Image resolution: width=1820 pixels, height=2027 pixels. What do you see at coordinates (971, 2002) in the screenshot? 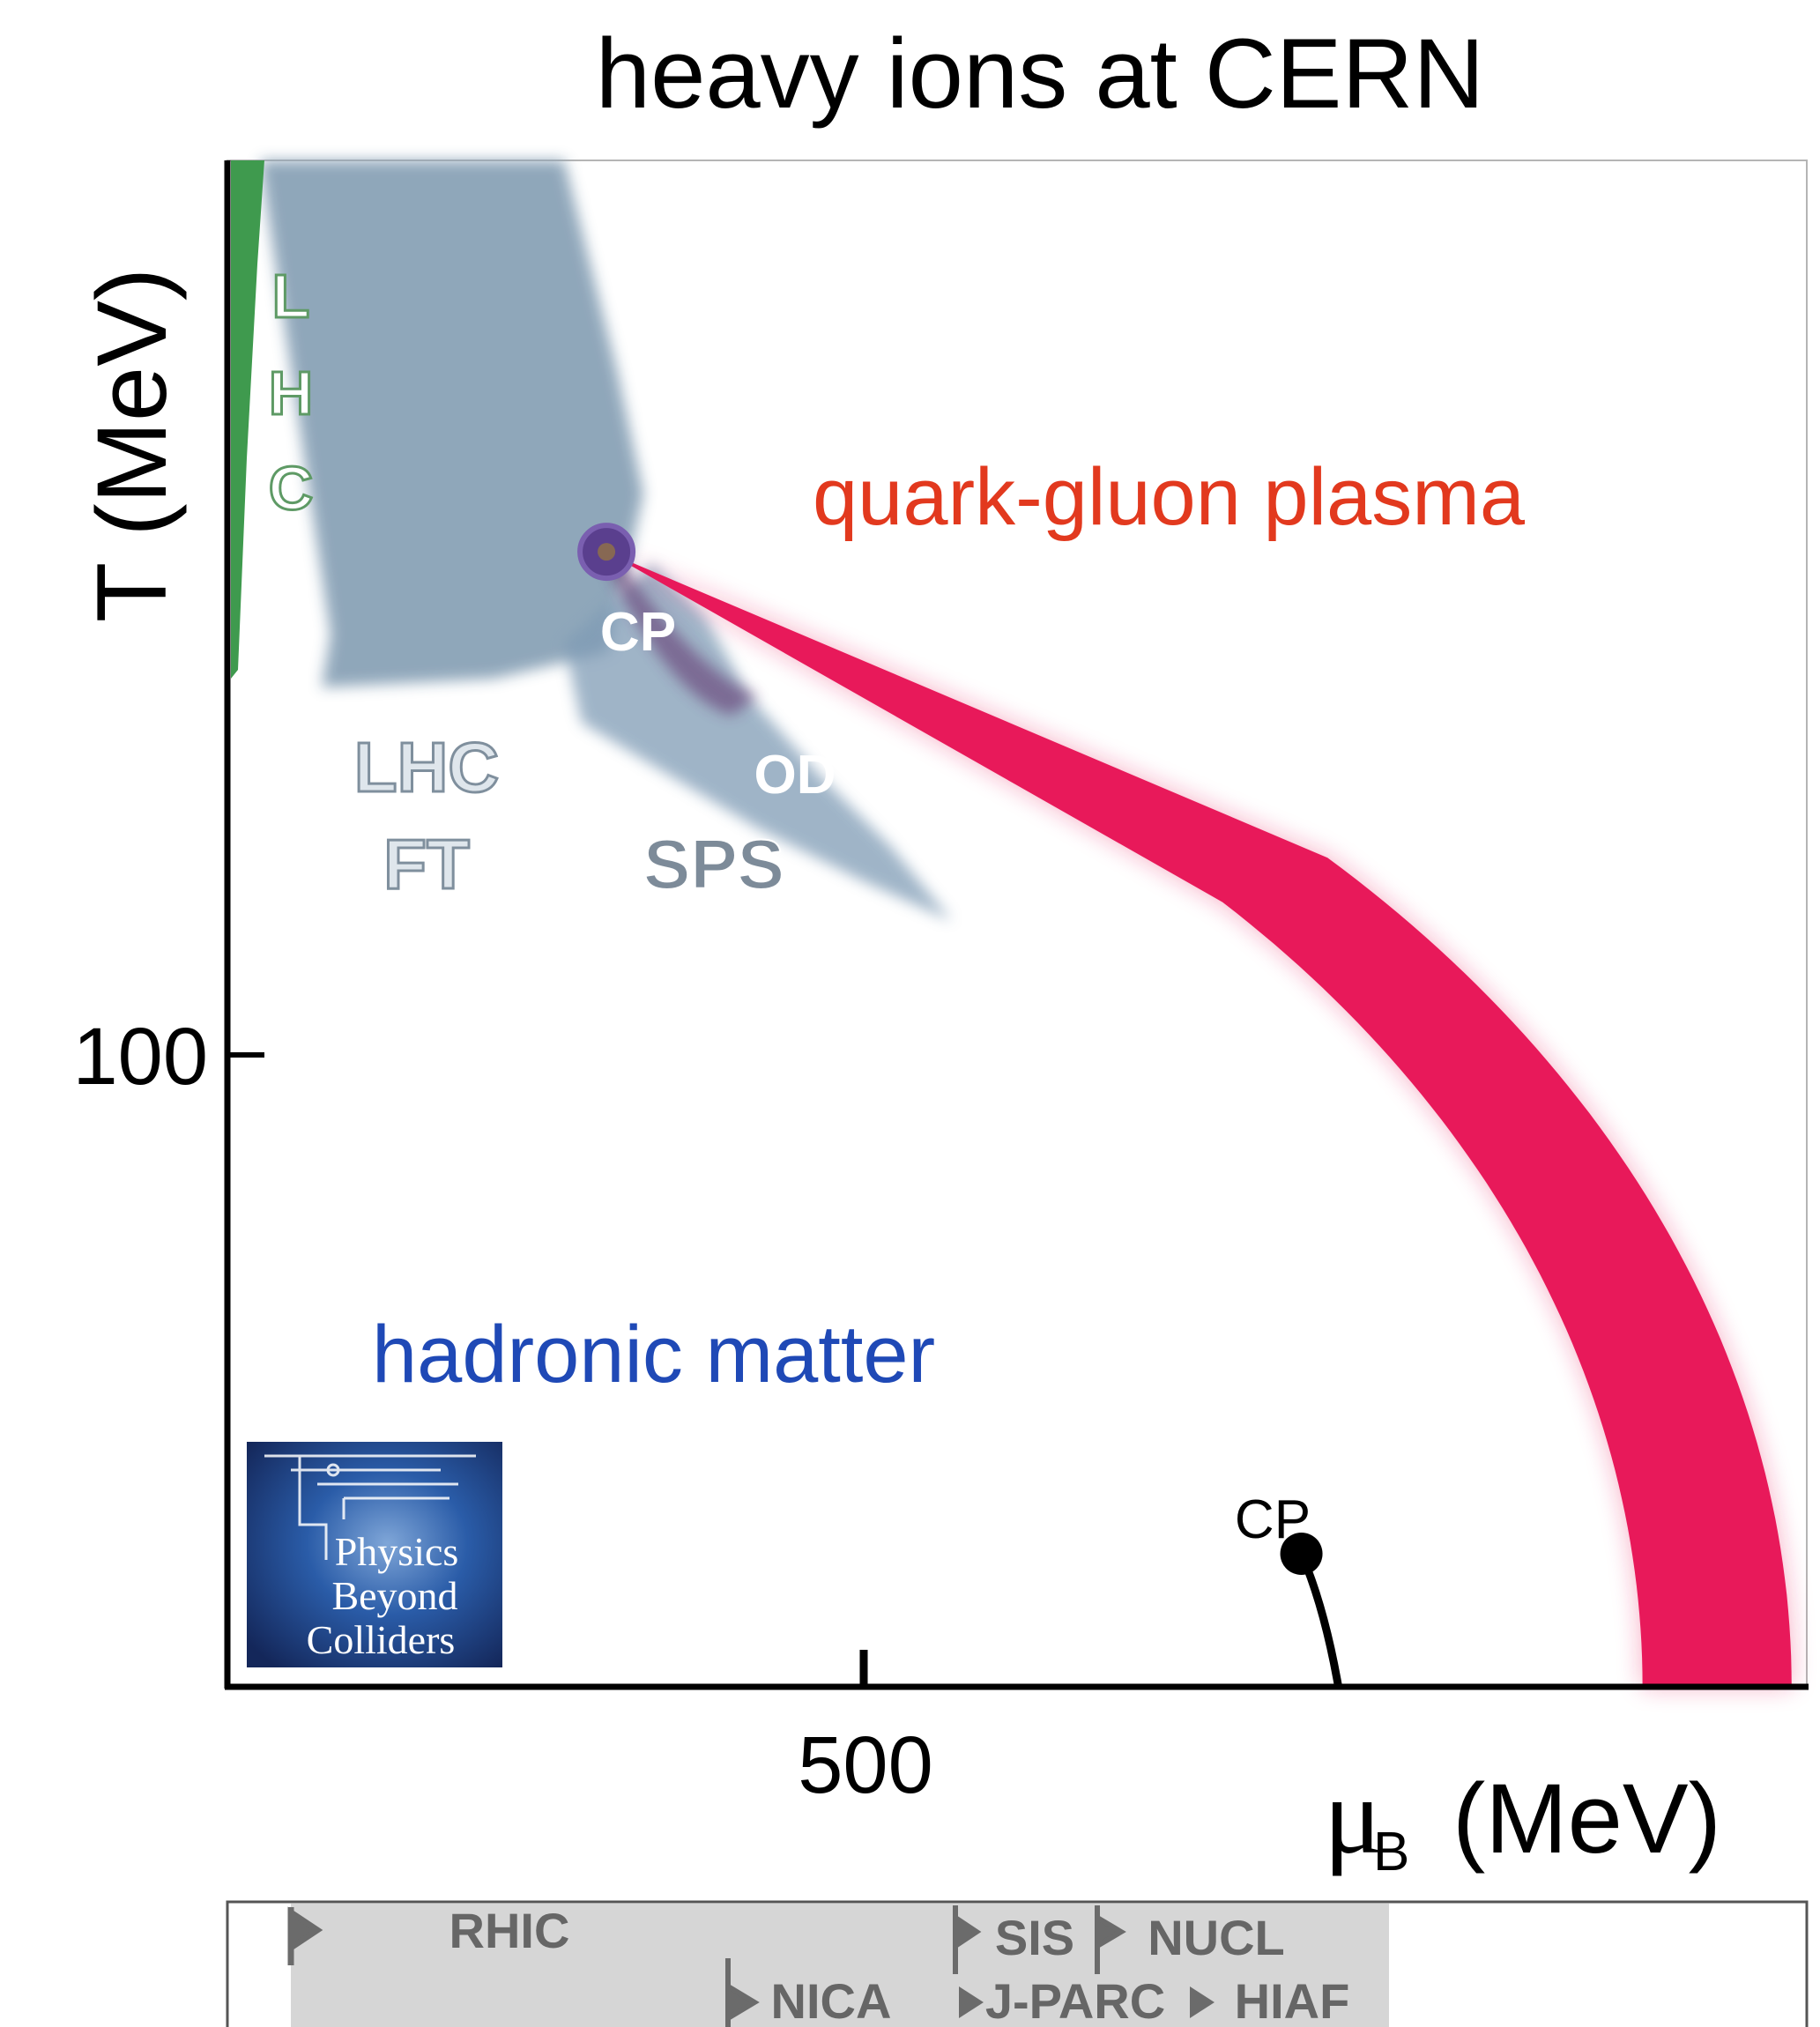
I see `jparc-marker-icon` at bounding box center [971, 2002].